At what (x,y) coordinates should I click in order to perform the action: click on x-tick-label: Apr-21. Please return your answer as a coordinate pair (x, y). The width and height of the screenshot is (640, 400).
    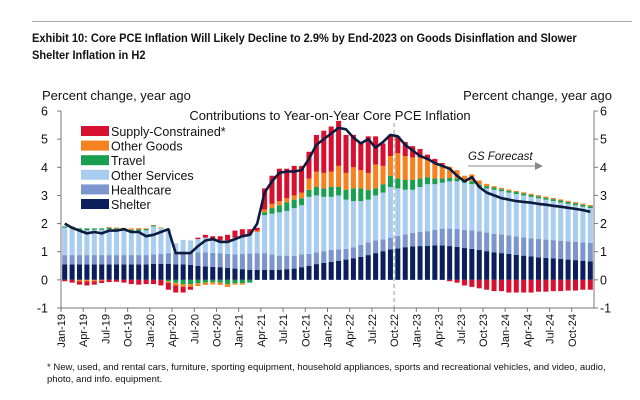
    Looking at the image, I should click on (262, 330).